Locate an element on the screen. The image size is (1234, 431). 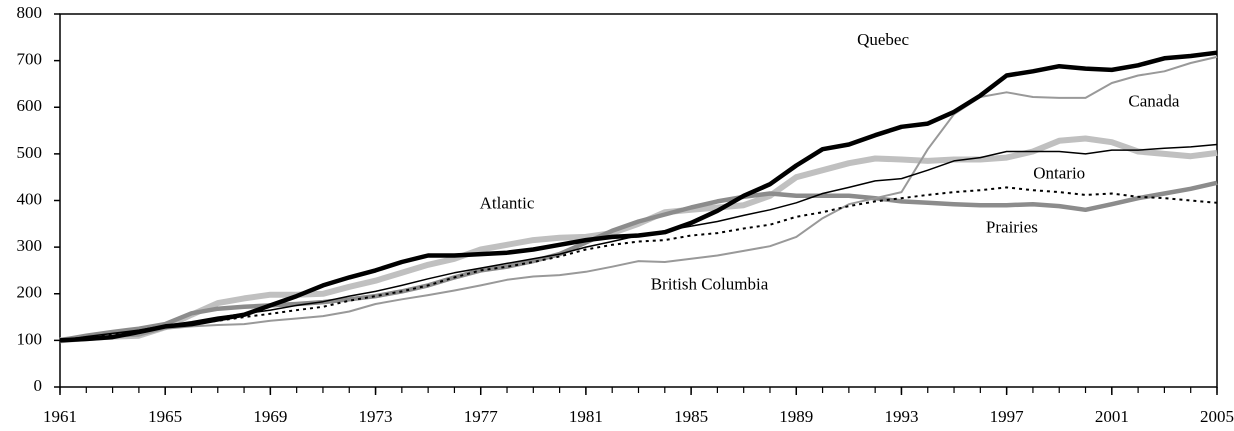
x-tick-label: 1989 is located at coordinates (796, 416).